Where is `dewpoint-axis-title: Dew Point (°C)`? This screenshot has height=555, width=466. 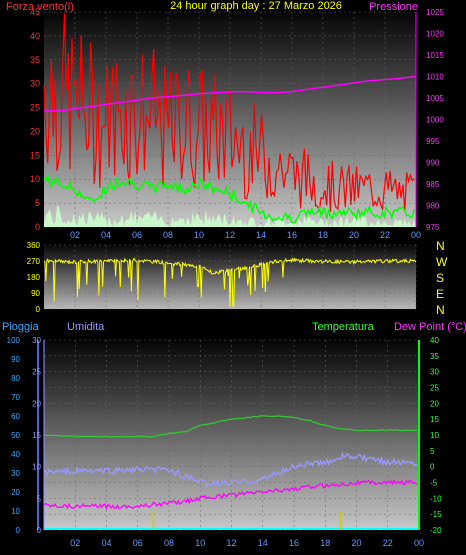
dewpoint-axis-title: Dew Point (°C) is located at coordinates (430, 327).